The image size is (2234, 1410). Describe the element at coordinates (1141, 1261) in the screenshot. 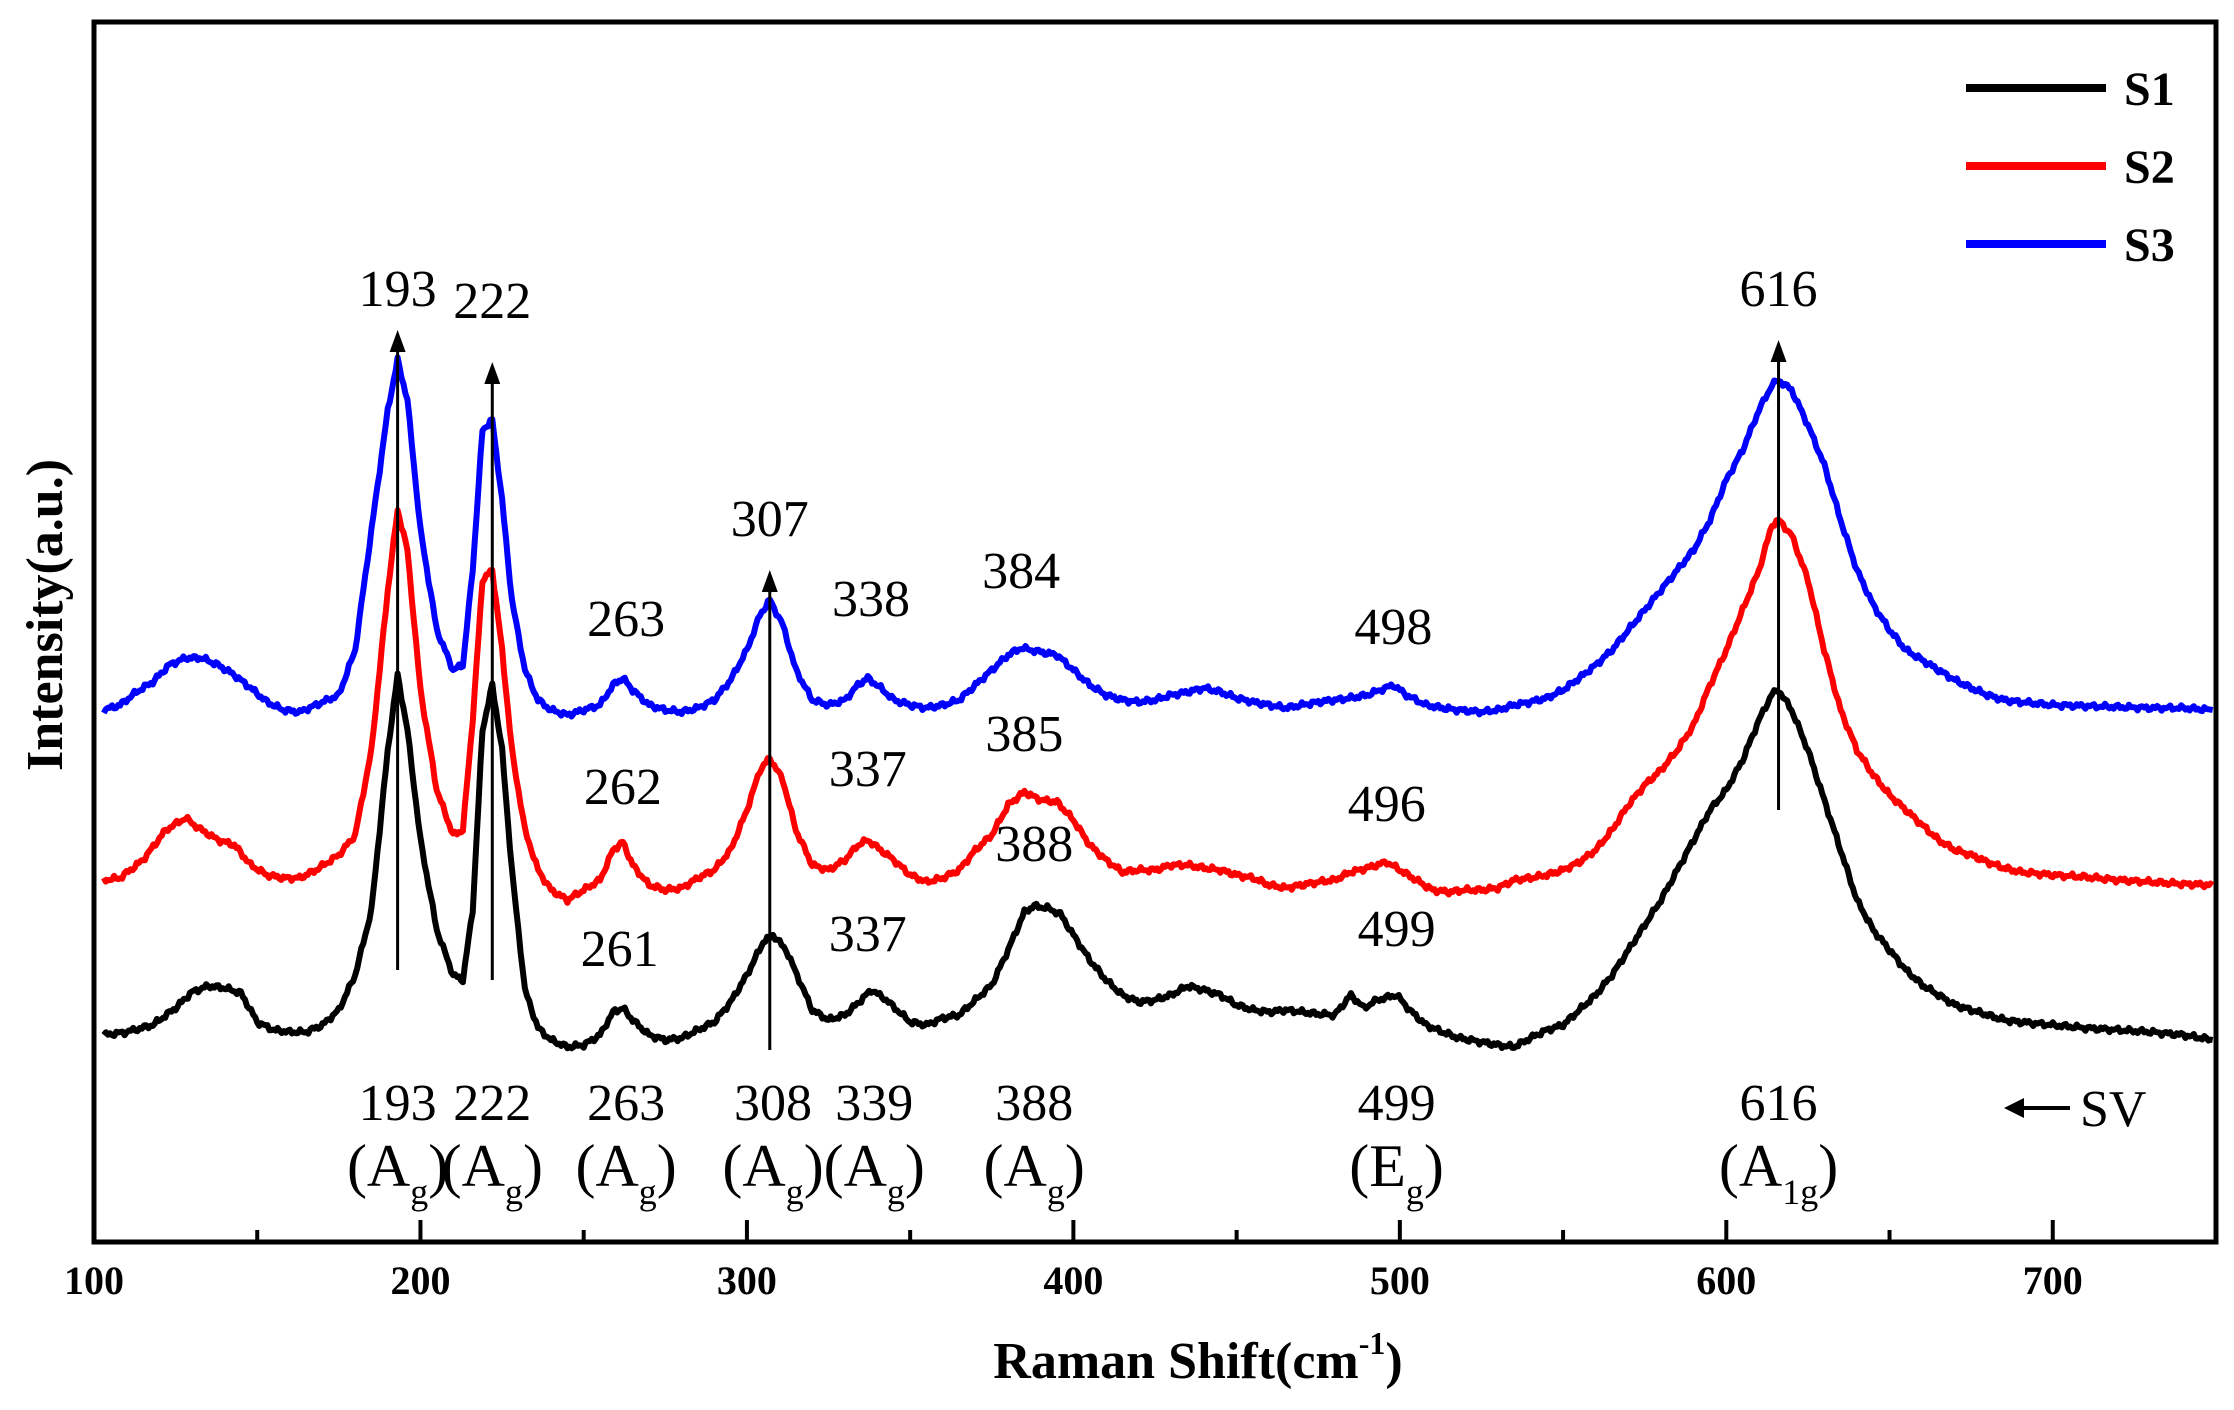

I see `x-axis: 100 200 300 400 500 600 700` at that location.